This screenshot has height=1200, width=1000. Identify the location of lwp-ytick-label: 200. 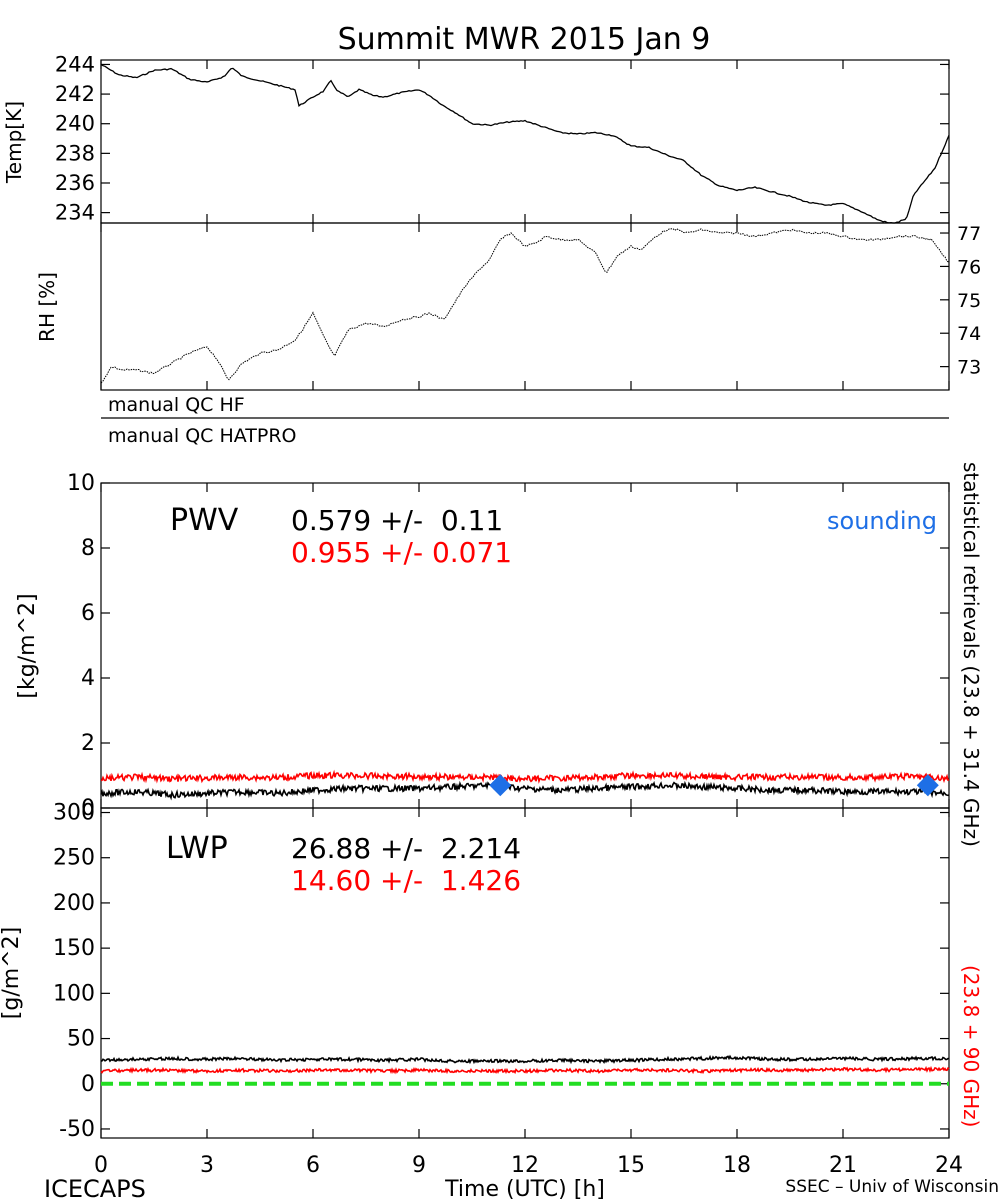
(74, 903).